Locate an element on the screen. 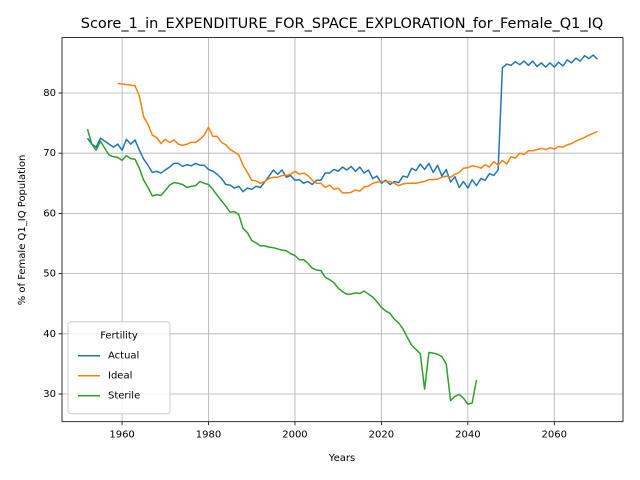  y-tick-label: 30 is located at coordinates (49, 394).